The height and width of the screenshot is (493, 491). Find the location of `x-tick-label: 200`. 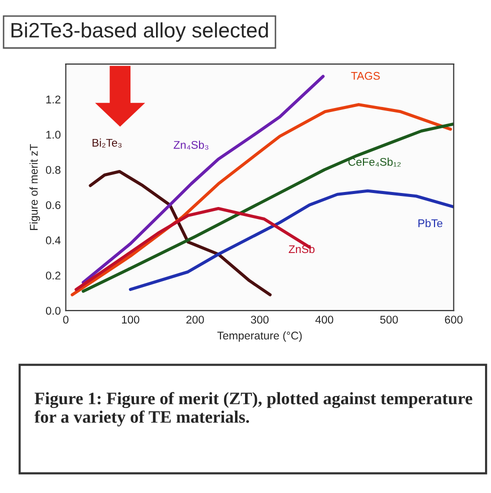

x-tick-label: 200 is located at coordinates (195, 320).